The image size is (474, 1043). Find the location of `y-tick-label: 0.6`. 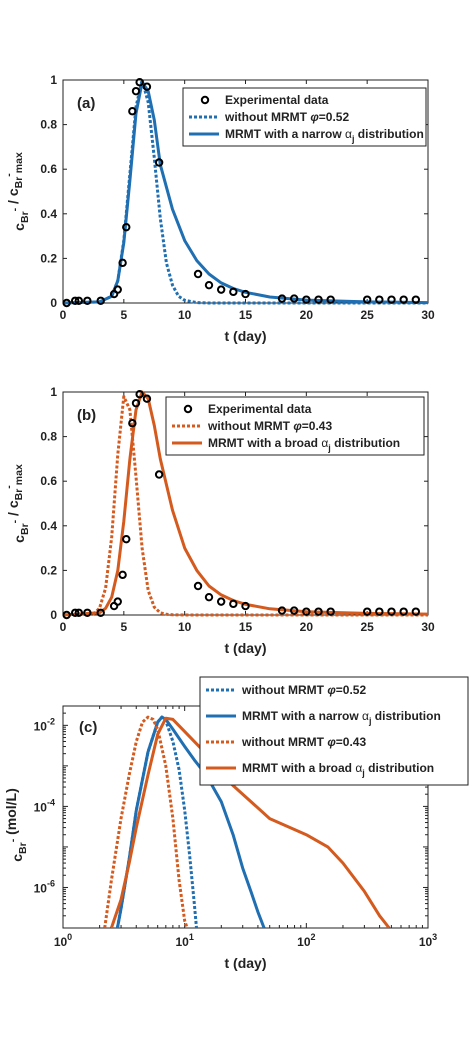

y-tick-label: 0.6 is located at coordinates (48, 481).